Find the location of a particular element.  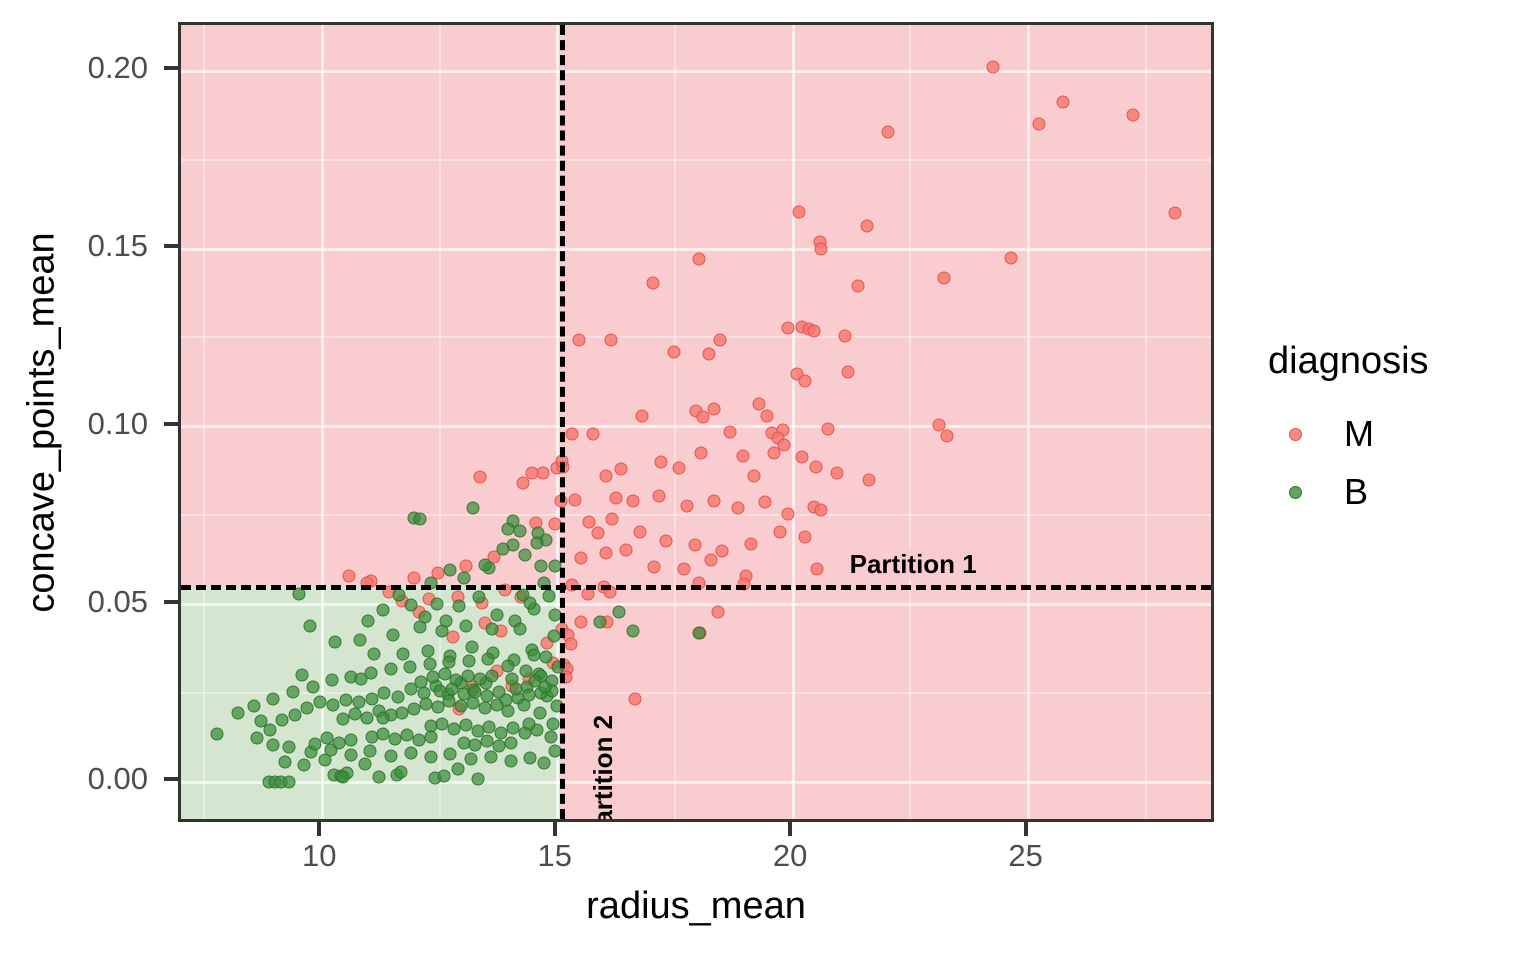

x-tick-label: 10 is located at coordinates (319, 855).